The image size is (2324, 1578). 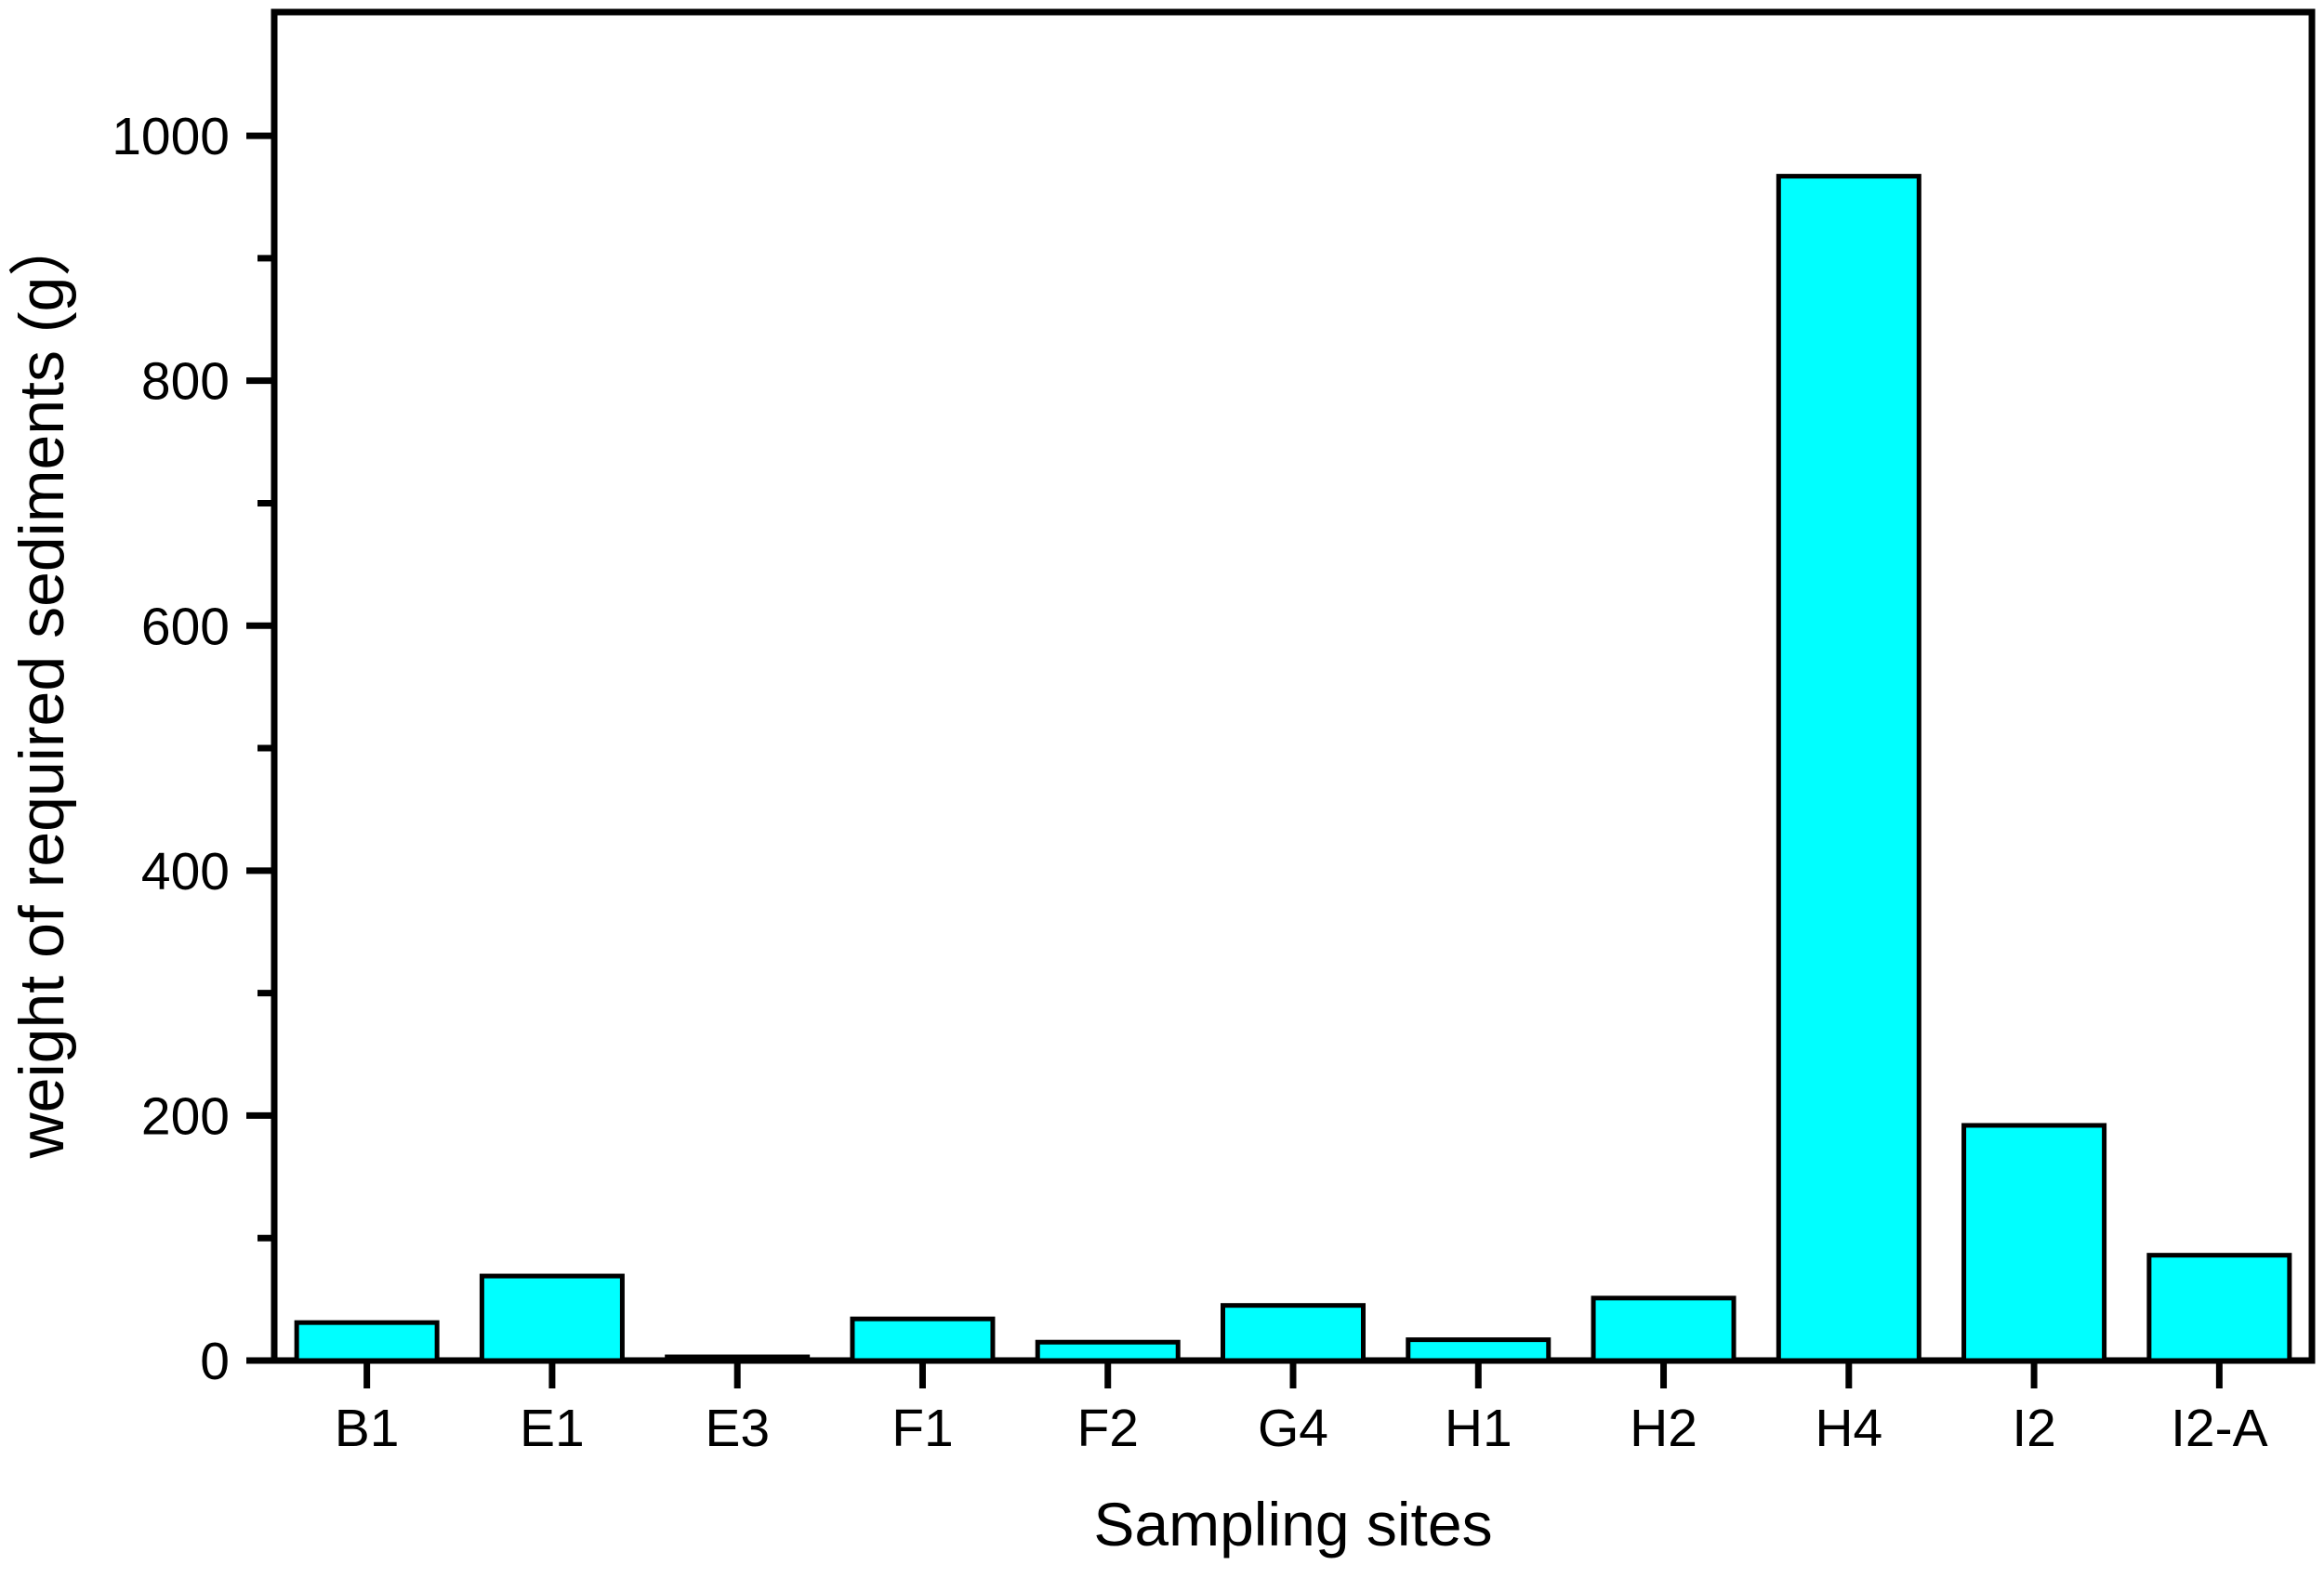 I want to click on bar-F1, so click(x=923, y=1339).